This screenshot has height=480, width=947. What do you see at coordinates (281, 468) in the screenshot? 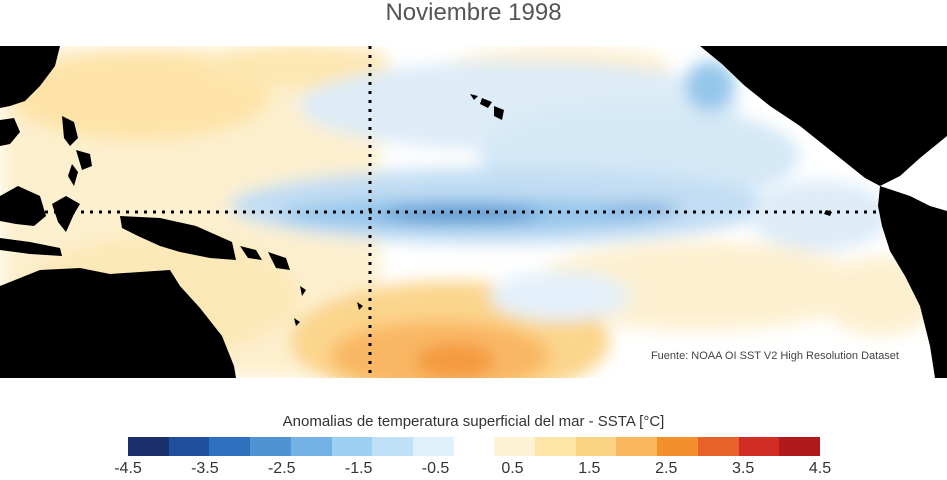
I see `colorbar-tick-label: -2.5` at bounding box center [281, 468].